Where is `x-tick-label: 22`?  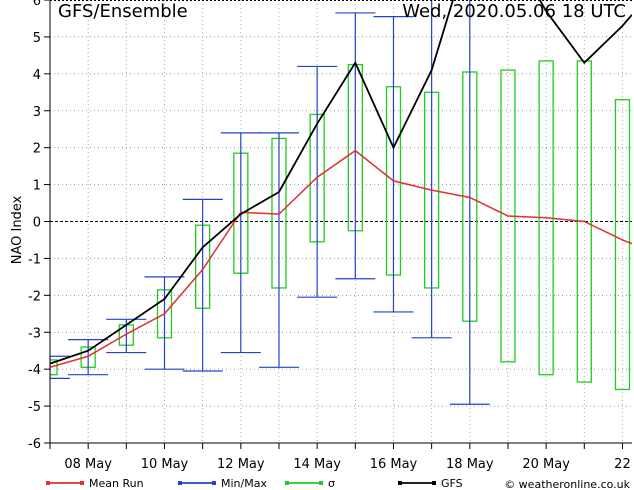
x-tick-label: 22 is located at coordinates (622, 464).